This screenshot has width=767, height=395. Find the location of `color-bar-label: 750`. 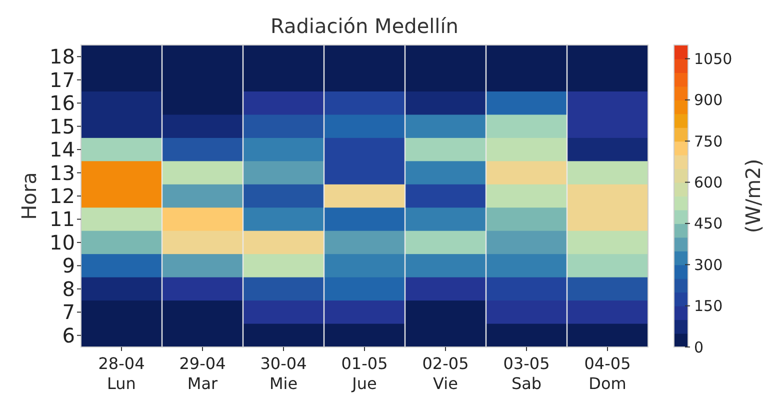

color-bar-label: 750 is located at coordinates (708, 141).